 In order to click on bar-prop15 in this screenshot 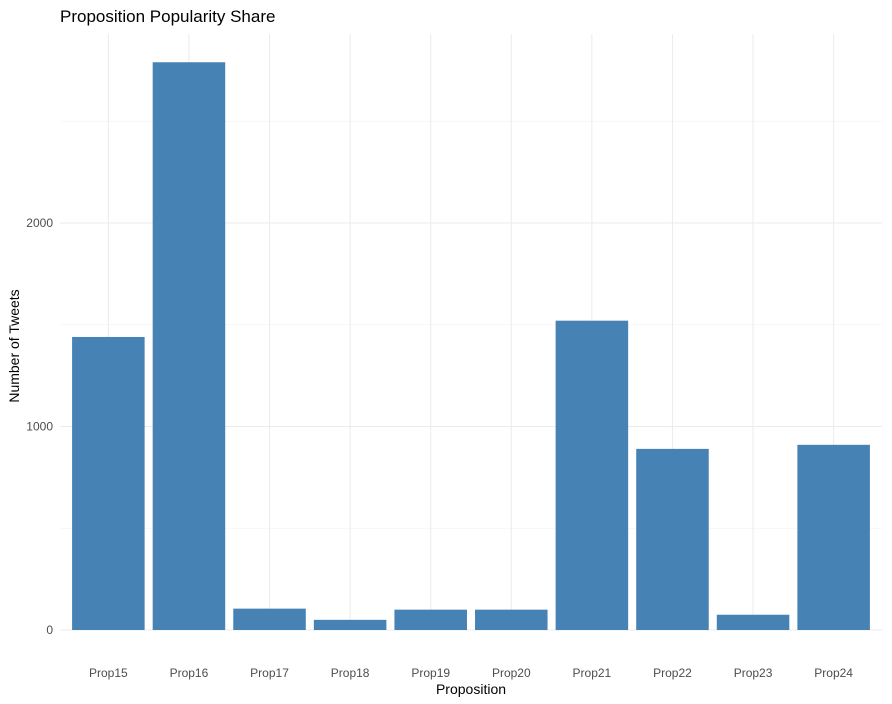, I will do `click(108, 483)`.